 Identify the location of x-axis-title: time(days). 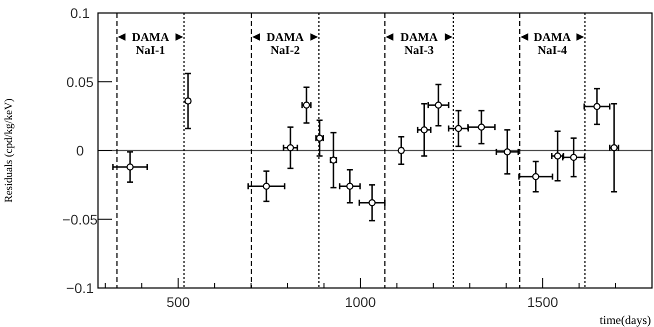
(625, 320).